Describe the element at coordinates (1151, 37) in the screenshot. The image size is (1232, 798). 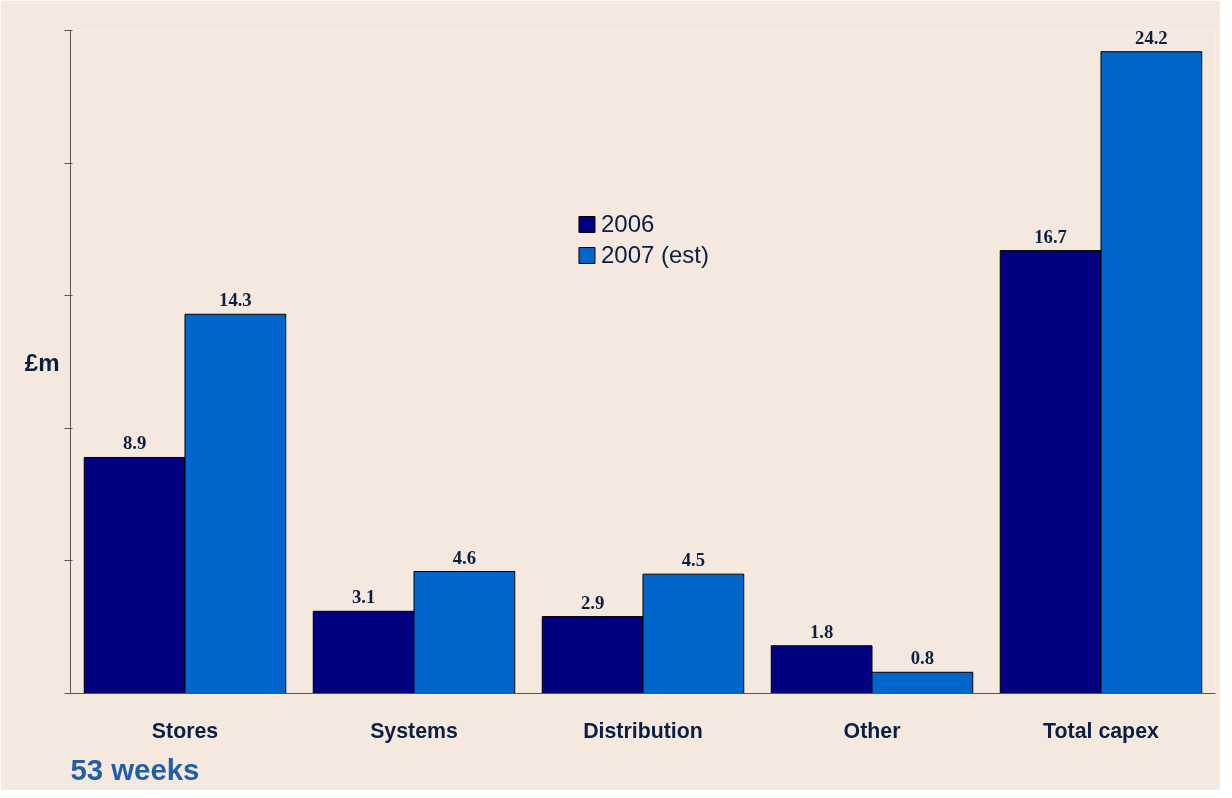
I see `data-label: 24.2` at that location.